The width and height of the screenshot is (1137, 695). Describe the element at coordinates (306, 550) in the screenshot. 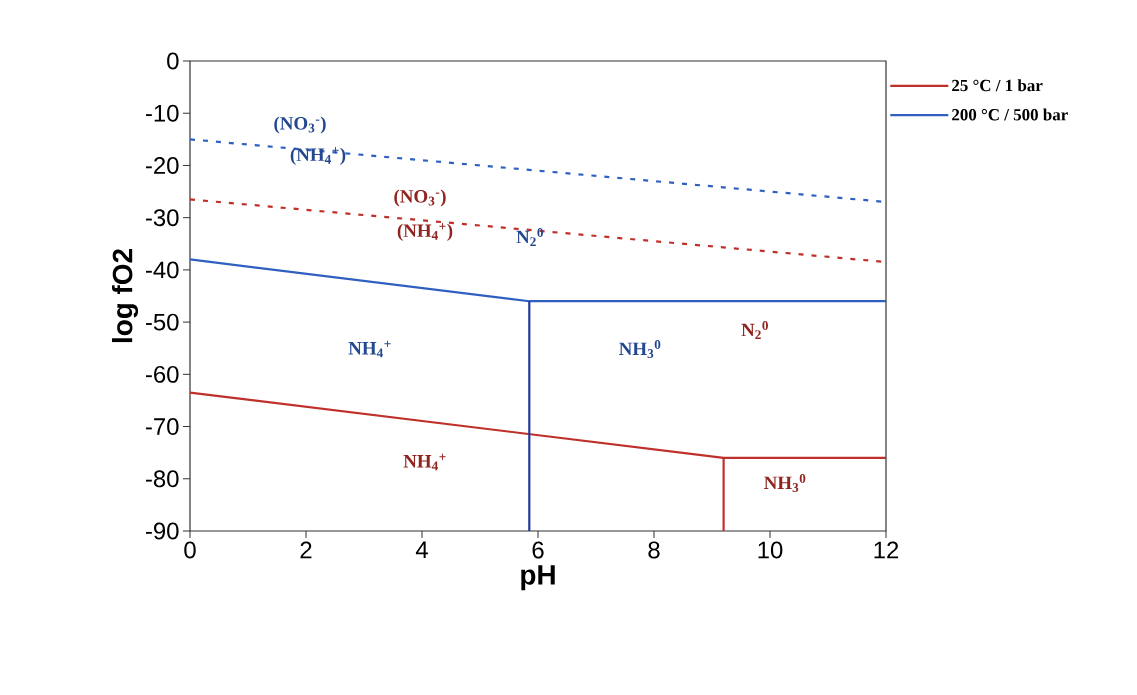

I see `x-tick-label: 2` at that location.